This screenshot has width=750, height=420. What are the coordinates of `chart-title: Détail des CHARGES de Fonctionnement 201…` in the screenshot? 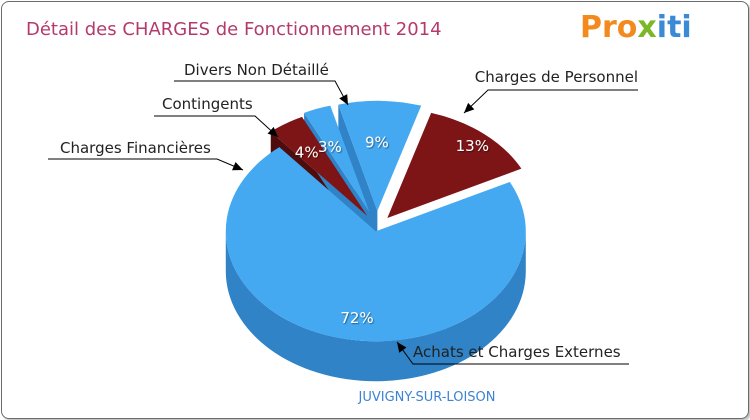 It's located at (234, 29).